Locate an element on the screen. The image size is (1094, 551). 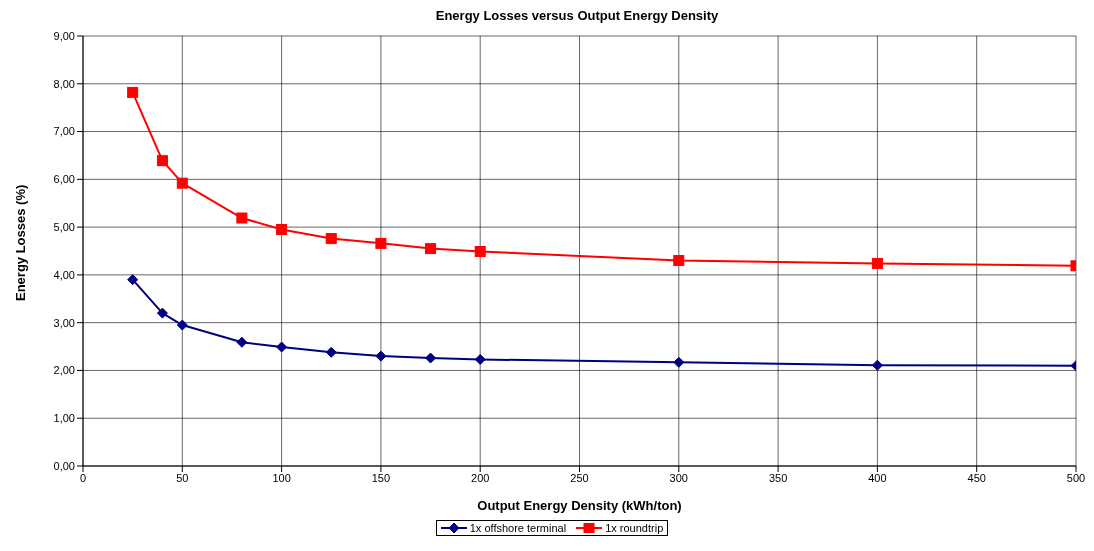
legend-label: 1x offshore terminal is located at coordinates (517, 528).